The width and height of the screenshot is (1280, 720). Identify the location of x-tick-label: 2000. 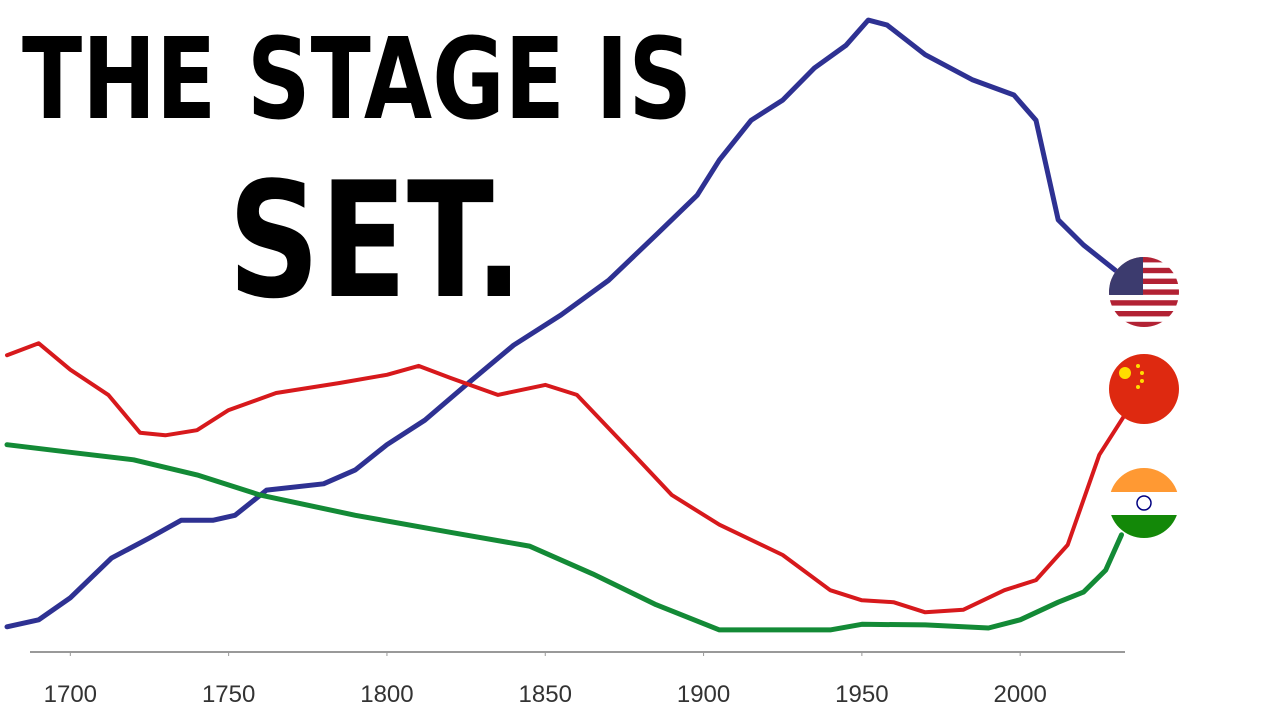
(1019, 694).